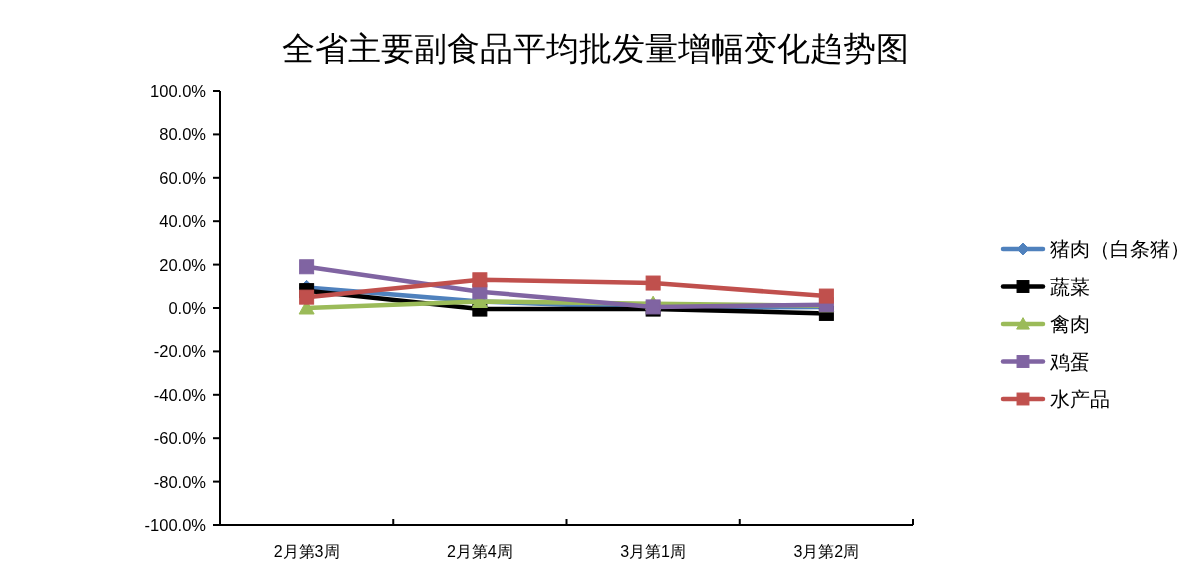 The height and width of the screenshot is (583, 1201). Describe the element at coordinates (653, 551) in the screenshot. I see `x-tick-label: 3月第1周` at that location.